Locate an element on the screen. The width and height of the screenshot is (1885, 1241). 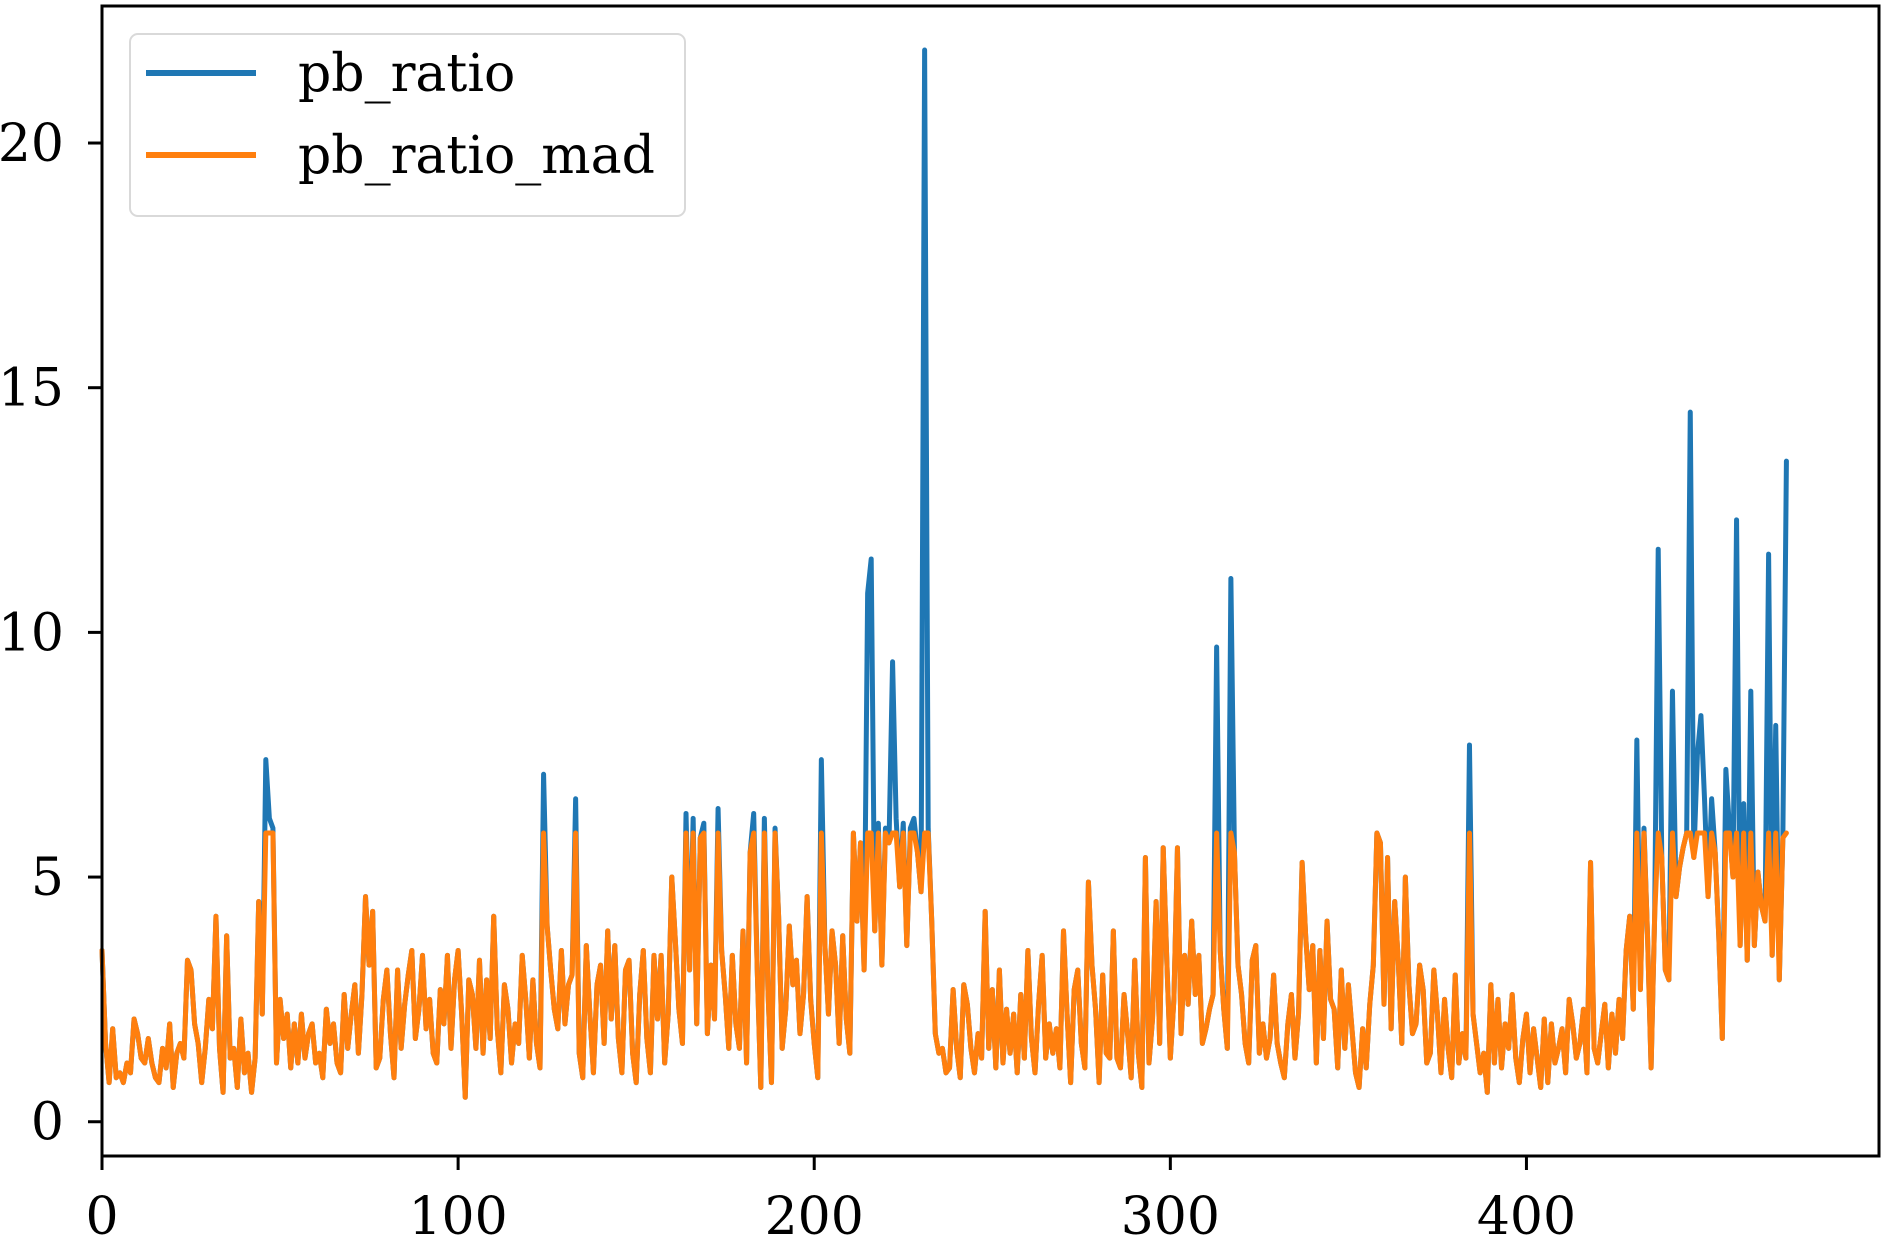
y-tick-label: 15 is located at coordinates (32, 389).